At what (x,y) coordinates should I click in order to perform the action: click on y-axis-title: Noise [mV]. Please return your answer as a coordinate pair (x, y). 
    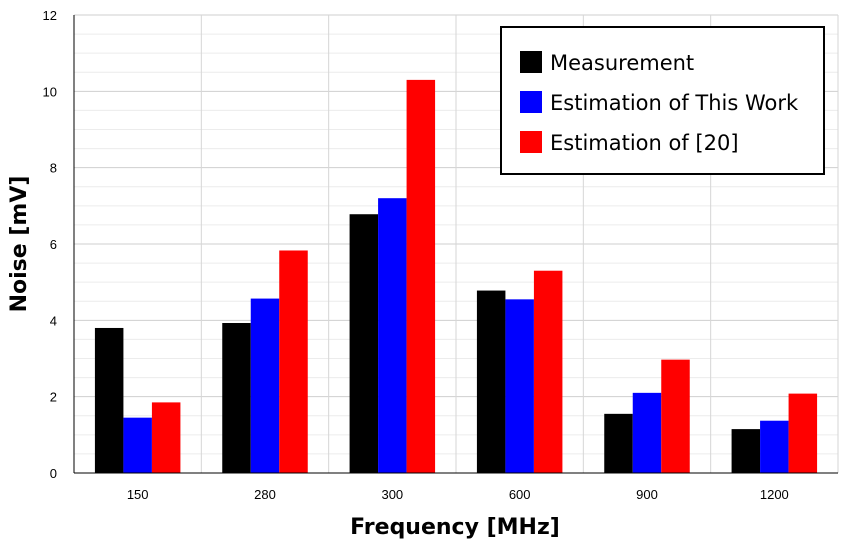
    Looking at the image, I should click on (19, 244).